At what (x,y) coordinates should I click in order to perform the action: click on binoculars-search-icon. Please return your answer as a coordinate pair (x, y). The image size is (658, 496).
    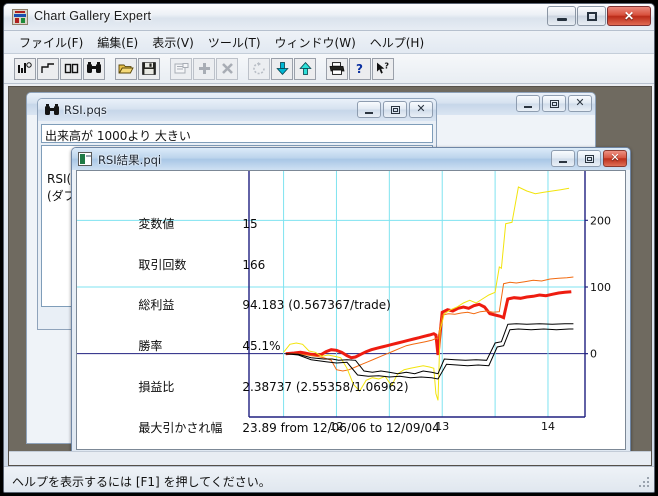
    Looking at the image, I should click on (94, 68).